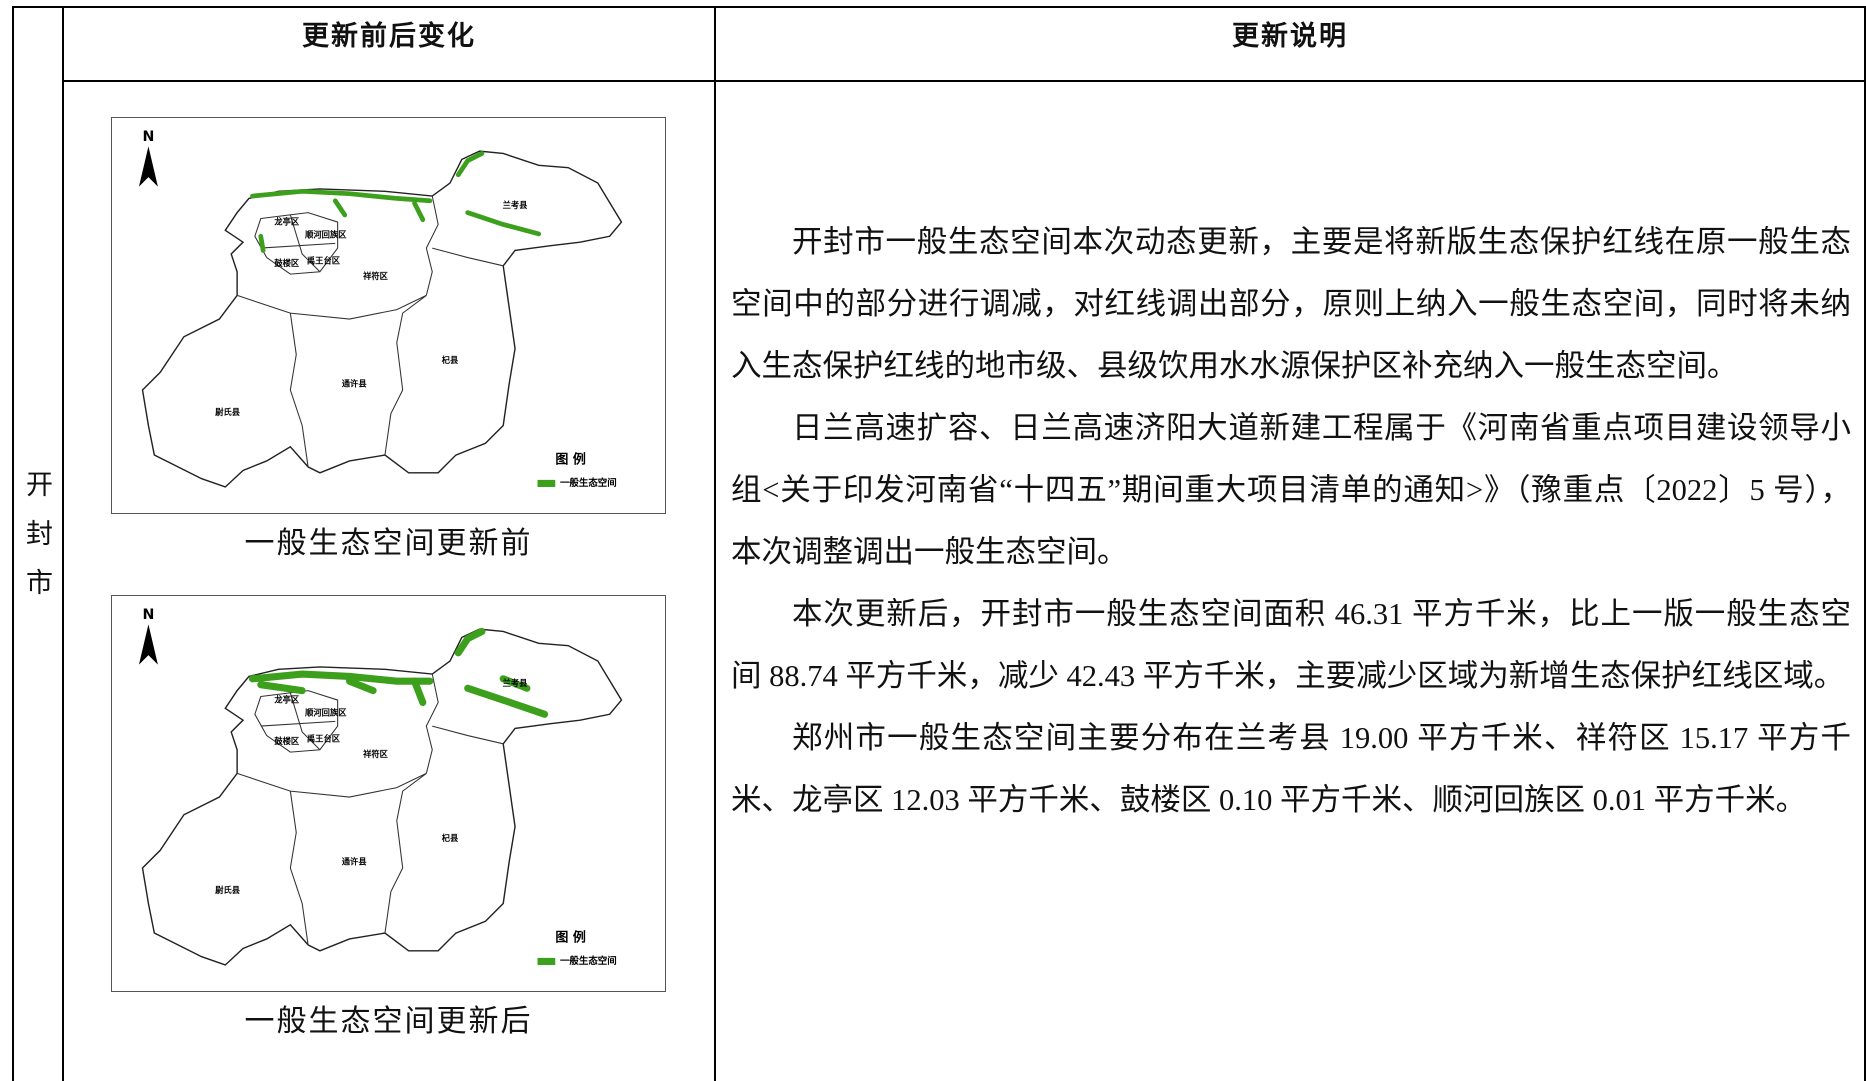 This screenshot has width=1866, height=1081. Describe the element at coordinates (388, 1021) in the screenshot. I see `figure-caption: 一般生态空间更新后` at that location.